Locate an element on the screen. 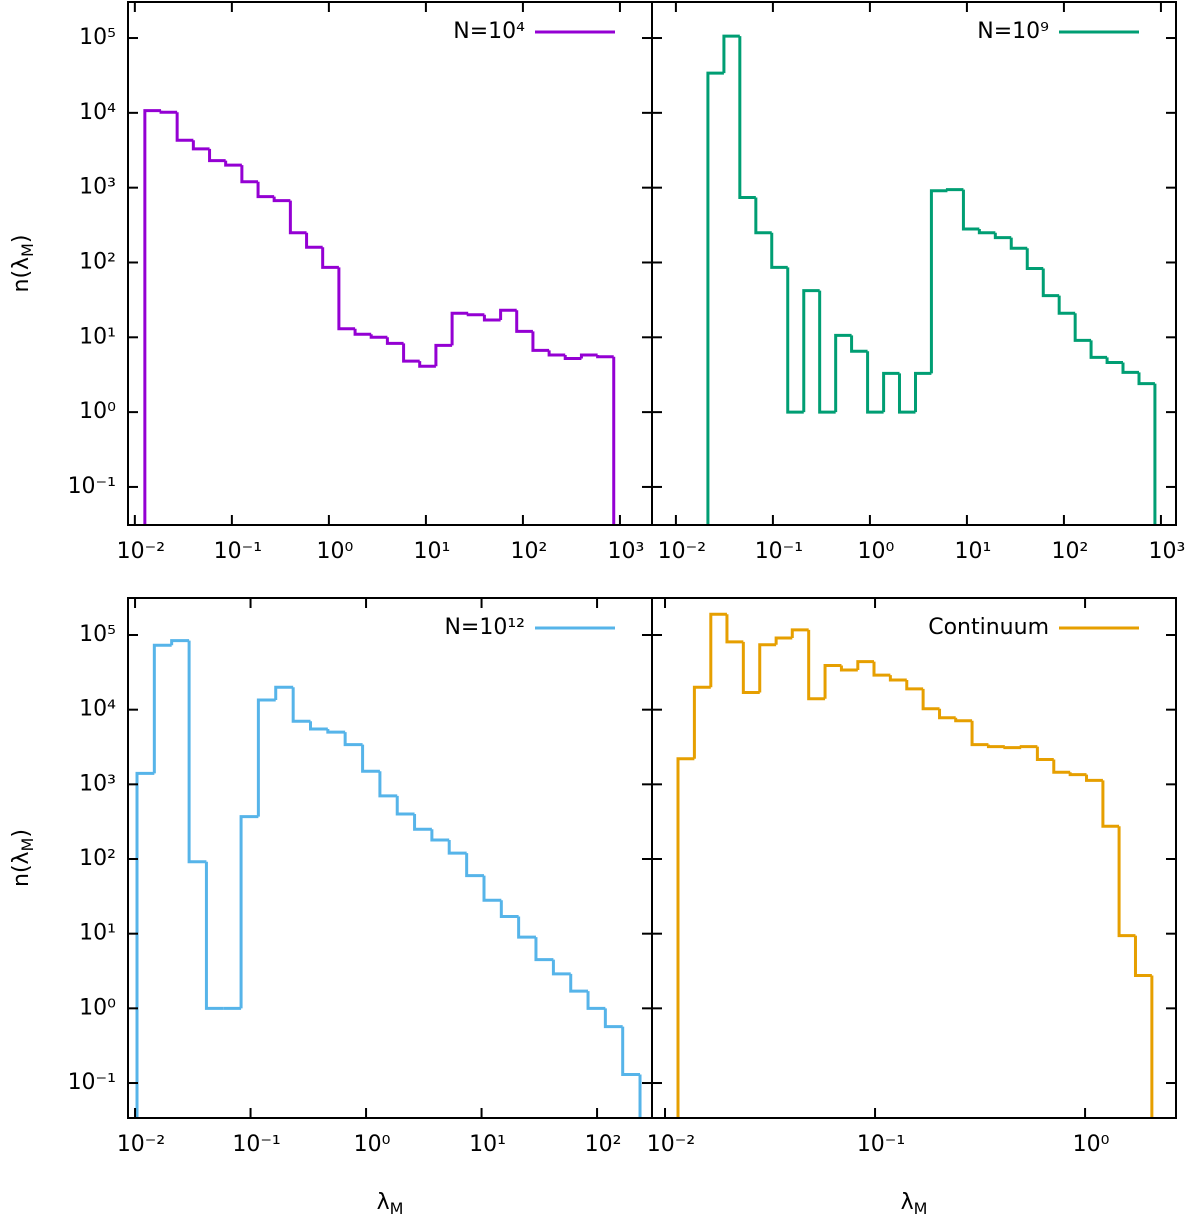 Image resolution: width=1200 pixels, height=1224 pixels. histogram is located at coordinates (379, 317).